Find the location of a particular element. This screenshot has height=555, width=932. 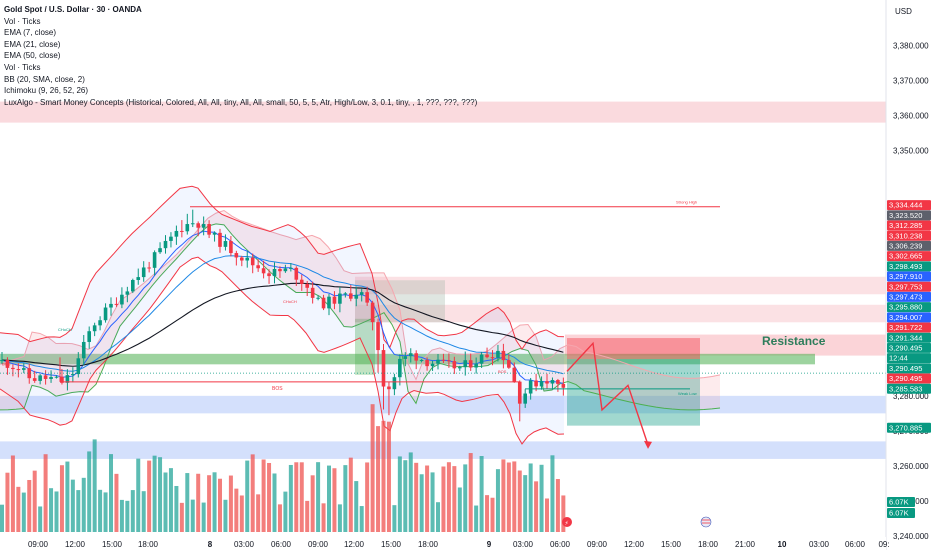

chart-title: Gold Spot / U.S. Dollar · 30 · OANDA is located at coordinates (73, 9).